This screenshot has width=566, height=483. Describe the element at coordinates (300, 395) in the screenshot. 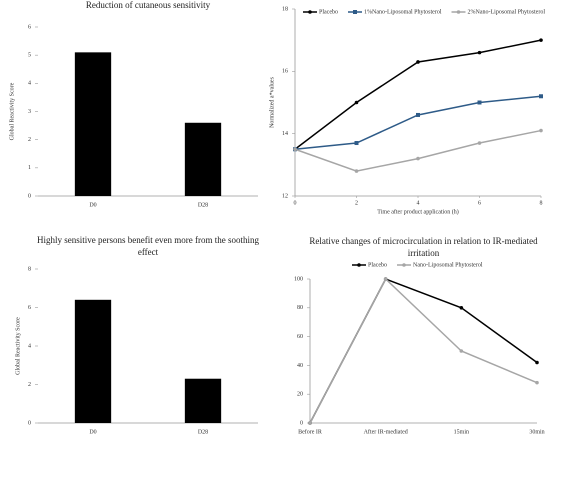

I see `y-tick-label: 20` at that location.